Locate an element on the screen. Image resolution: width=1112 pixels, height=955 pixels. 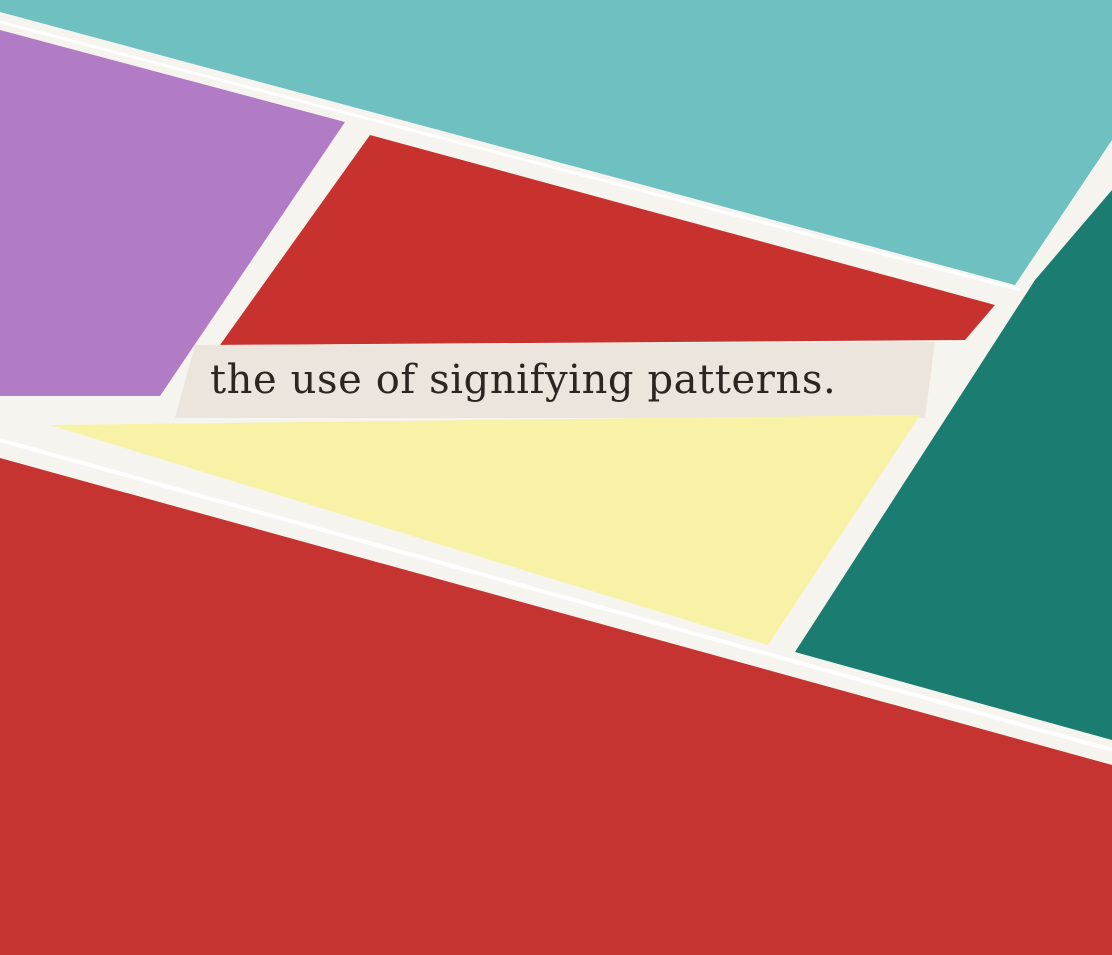
purple-piece is located at coordinates (172, 213).